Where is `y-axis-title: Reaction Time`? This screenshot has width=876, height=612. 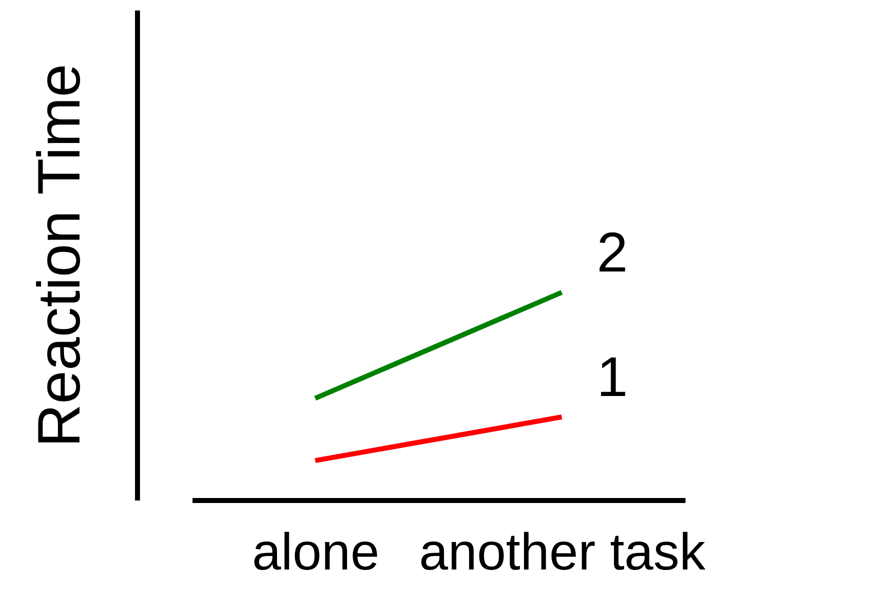
y-axis-title: Reaction Time is located at coordinates (59, 256).